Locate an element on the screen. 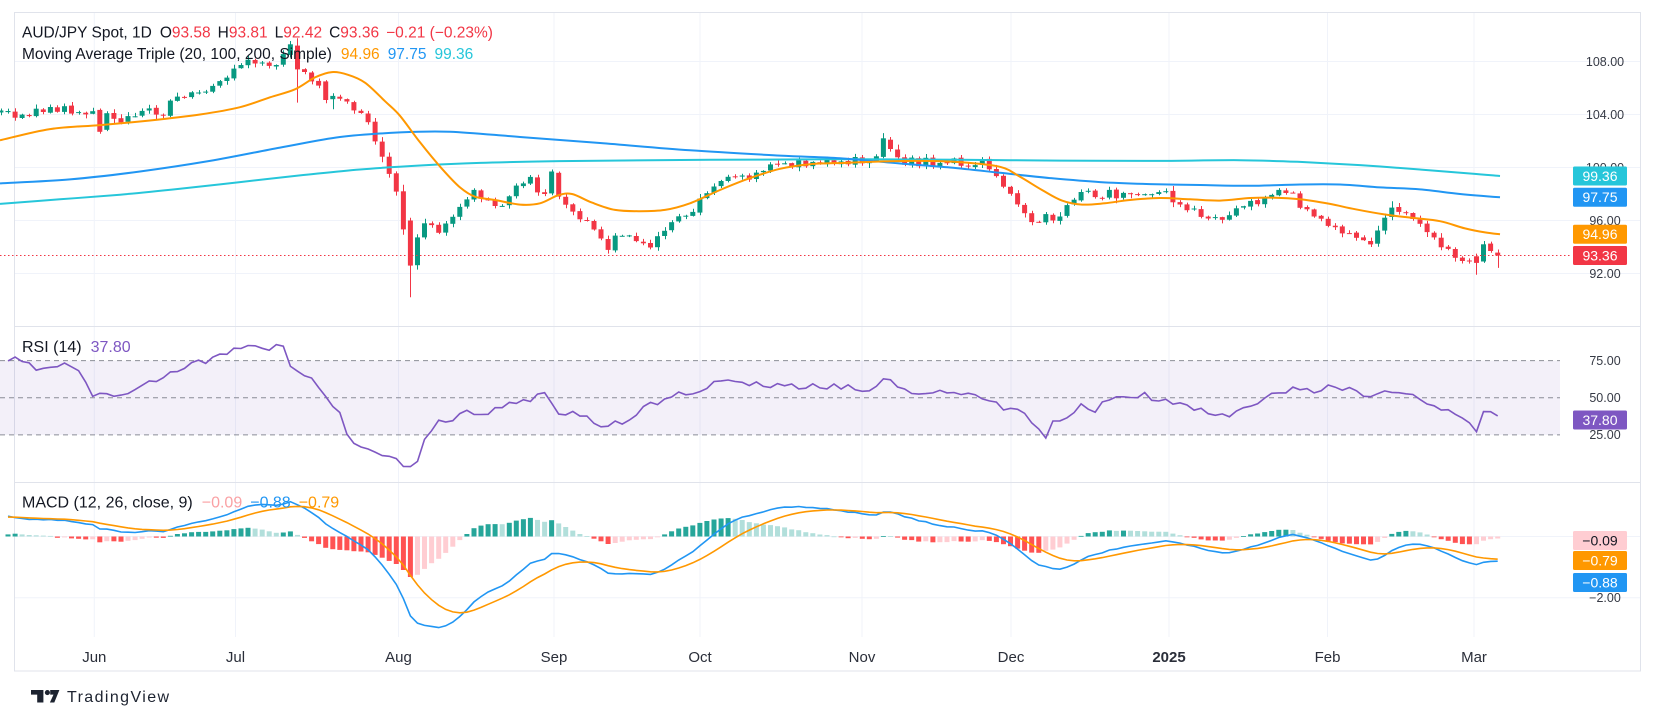 The width and height of the screenshot is (1653, 718). svg-text: 94.96 is located at coordinates (1599, 234).